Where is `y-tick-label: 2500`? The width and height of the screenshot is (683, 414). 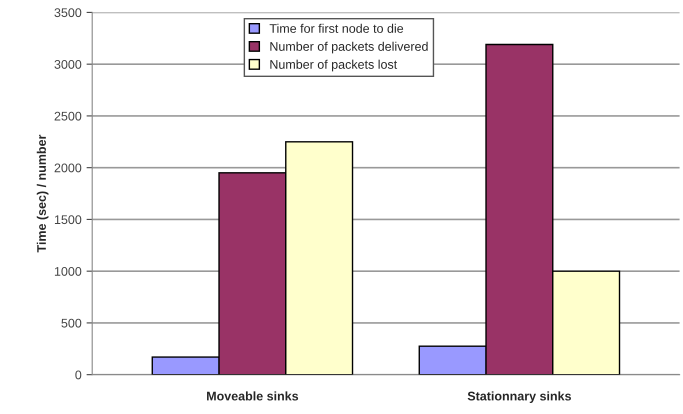 y-tick-label: 2500 is located at coordinates (68, 116).